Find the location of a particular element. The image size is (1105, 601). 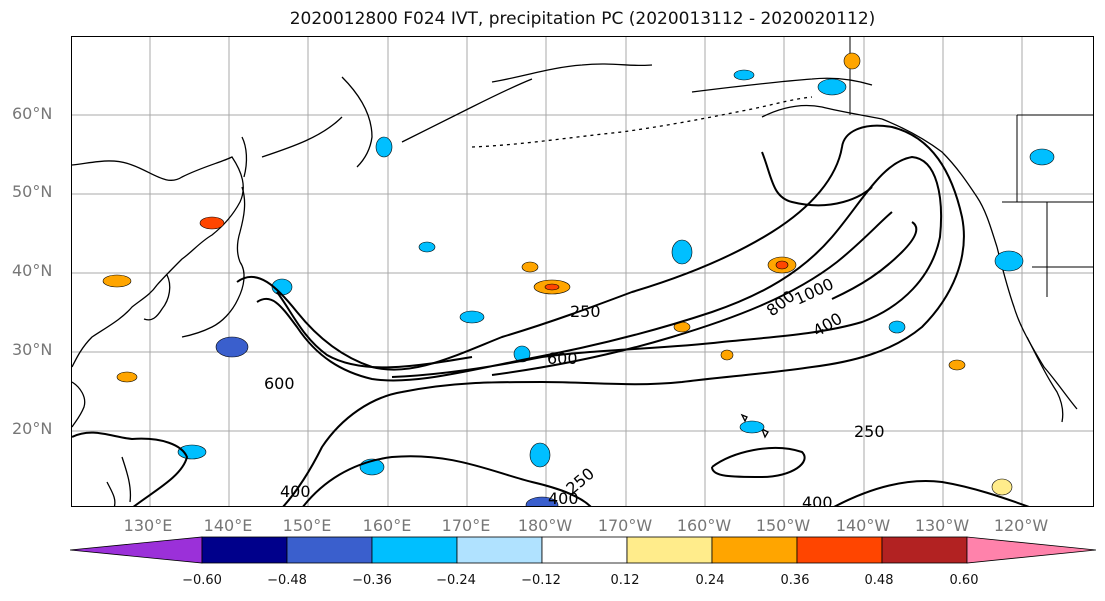

lat-label-30n: 30°N is located at coordinates (32, 349).